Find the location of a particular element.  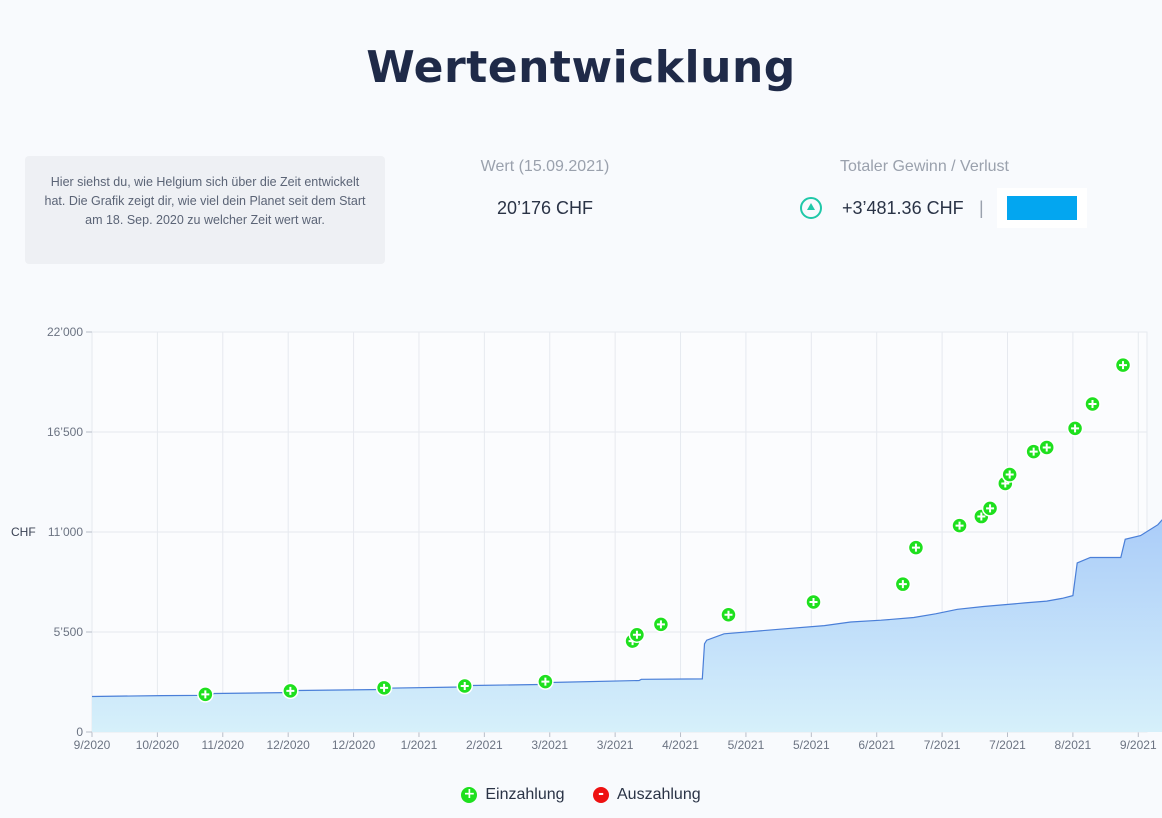

legend-item-deposit: + Einzahlung is located at coordinates (513, 795).